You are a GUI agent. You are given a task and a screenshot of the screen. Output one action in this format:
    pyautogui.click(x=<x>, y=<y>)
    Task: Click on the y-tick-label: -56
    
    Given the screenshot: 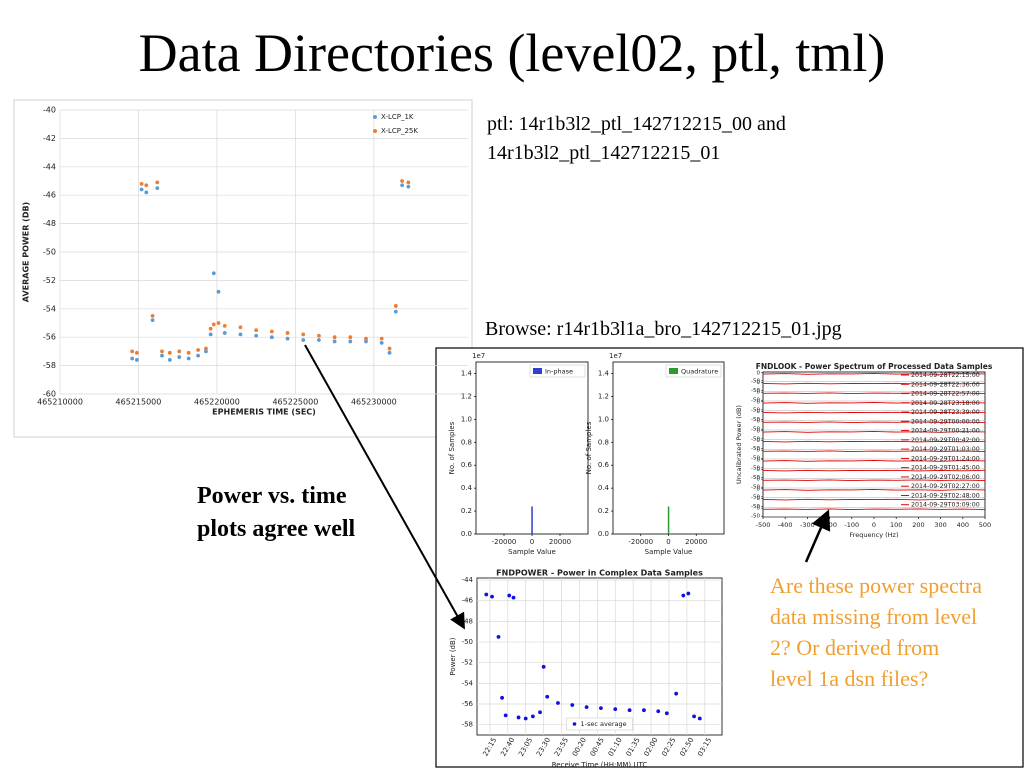 What is the action you would take?
    pyautogui.click(x=468, y=704)
    